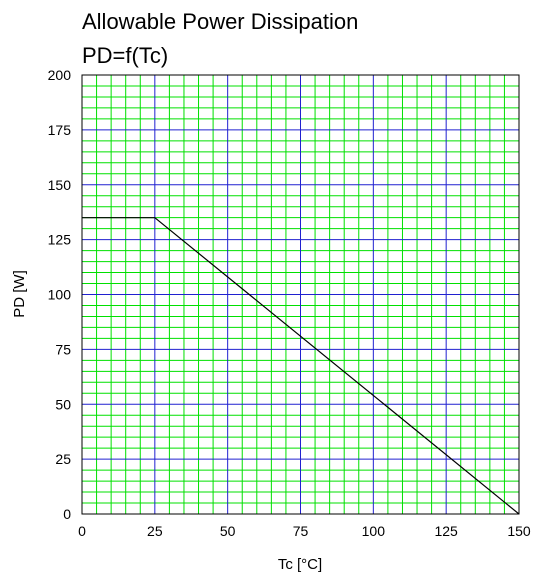  I want to click on chart-title: Allowable Power Dissipation, so click(220, 21).